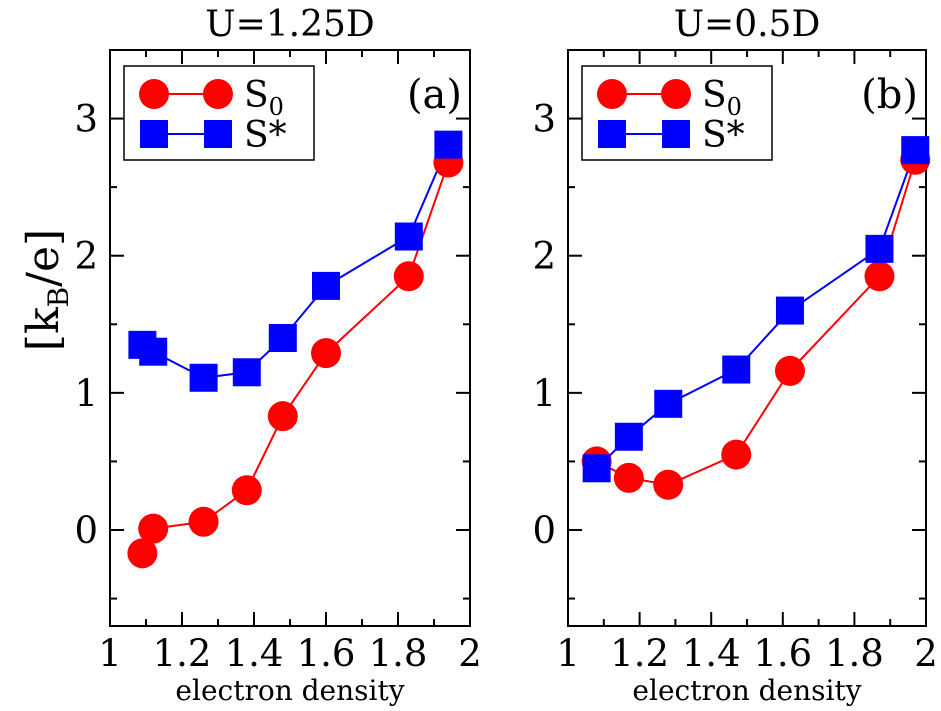 This screenshot has height=711, width=941. I want to click on panel-title: U=1.25D, so click(290, 24).